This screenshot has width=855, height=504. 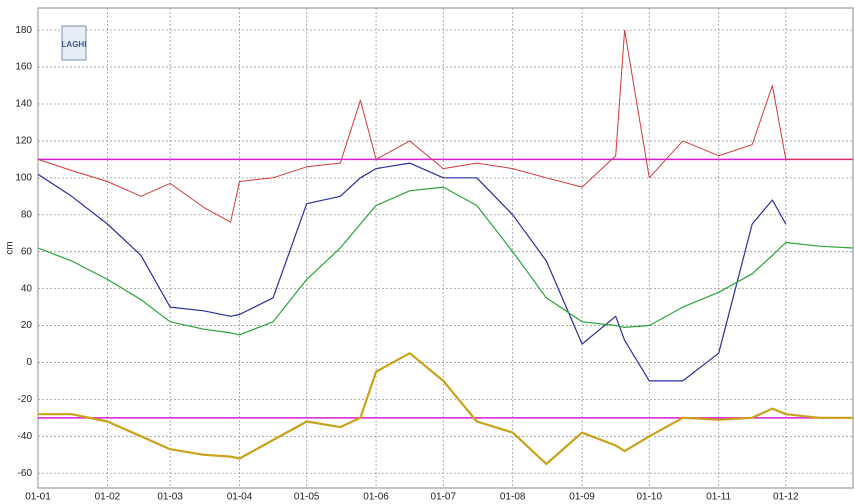 What do you see at coordinates (10, 247) in the screenshot?
I see `y-axis-label: cm` at bounding box center [10, 247].